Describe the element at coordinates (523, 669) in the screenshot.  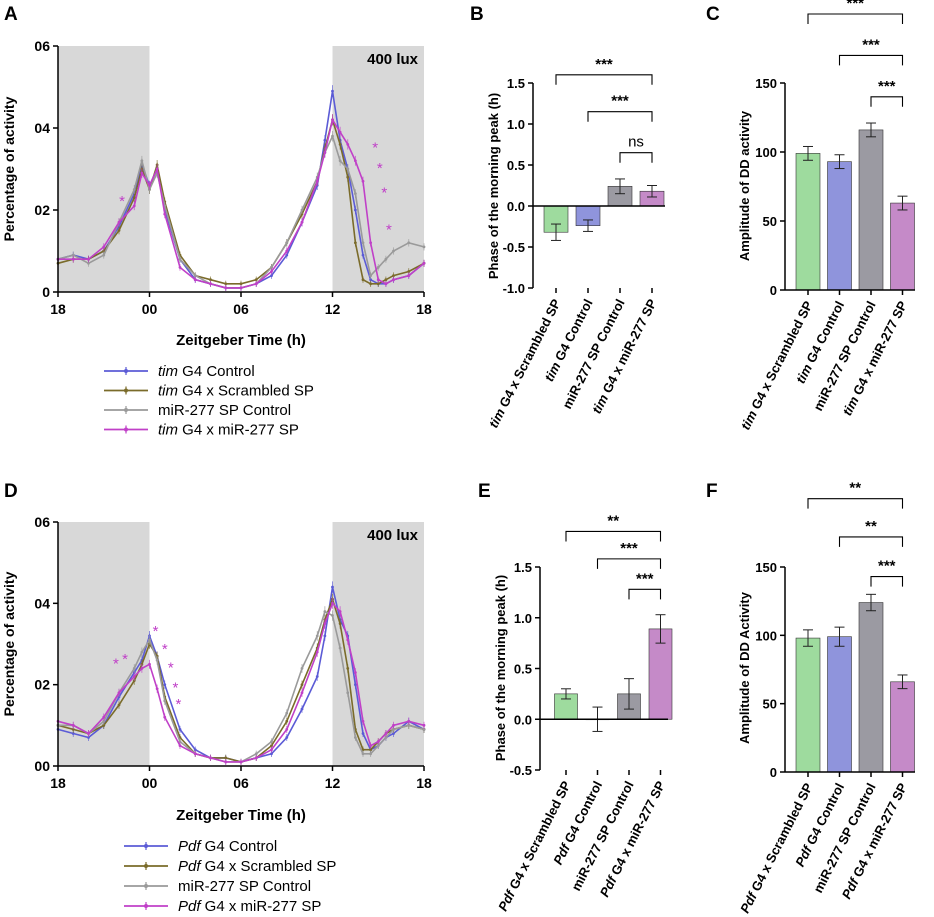
I see `y-tick-label: 0.5` at that location.